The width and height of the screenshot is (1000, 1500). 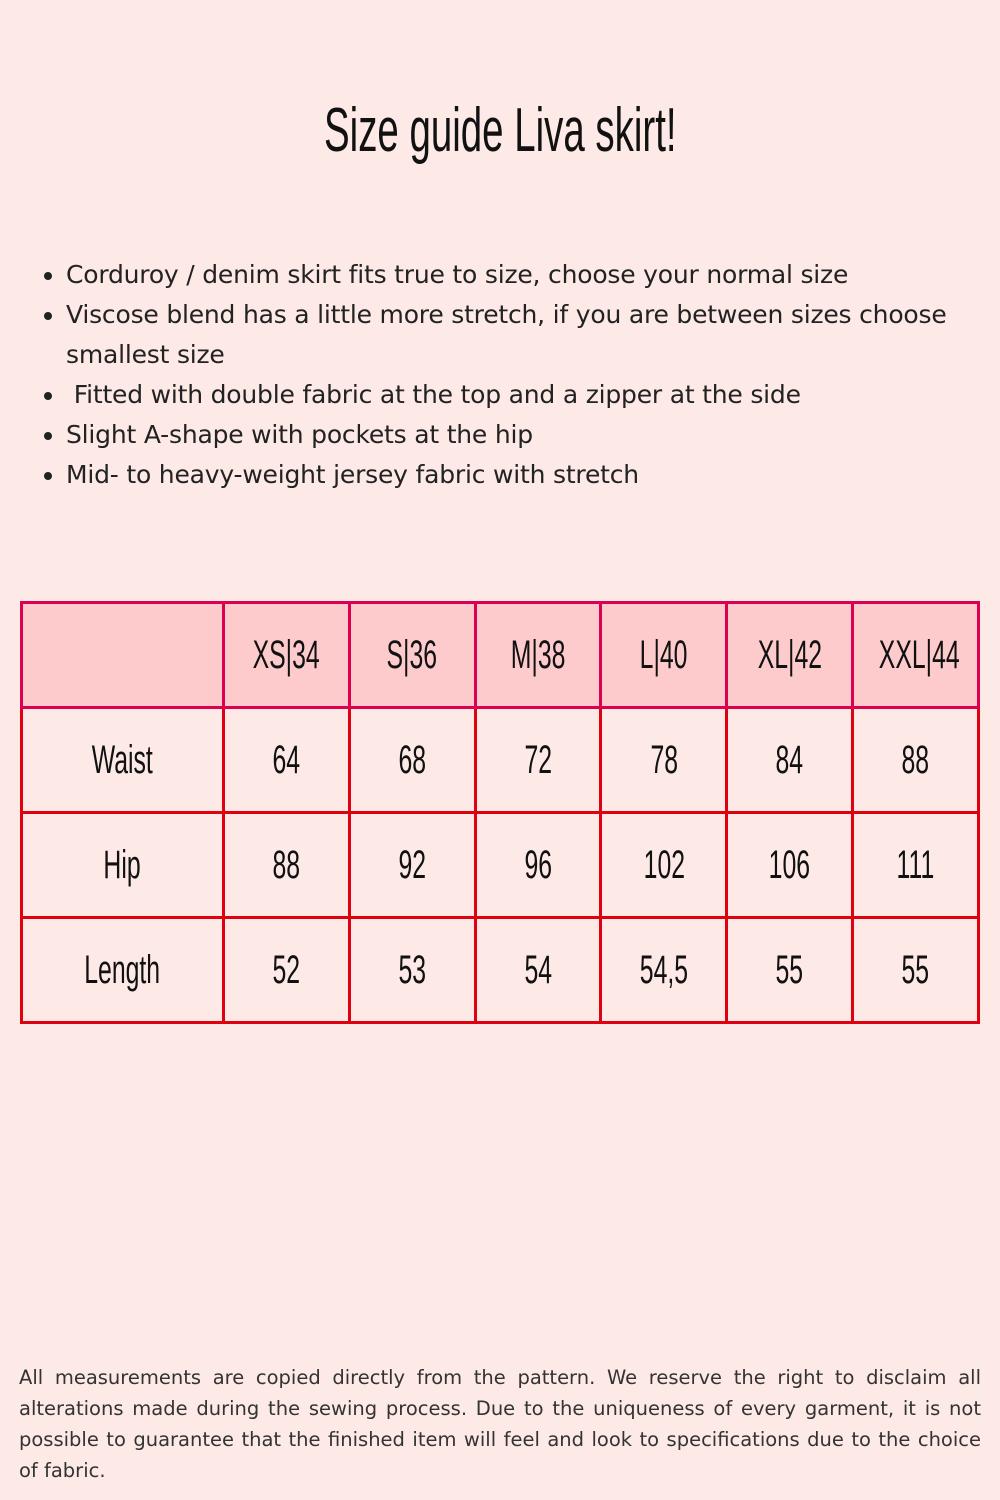 What do you see at coordinates (286, 970) in the screenshot?
I see `measurement-cell: 52` at bounding box center [286, 970].